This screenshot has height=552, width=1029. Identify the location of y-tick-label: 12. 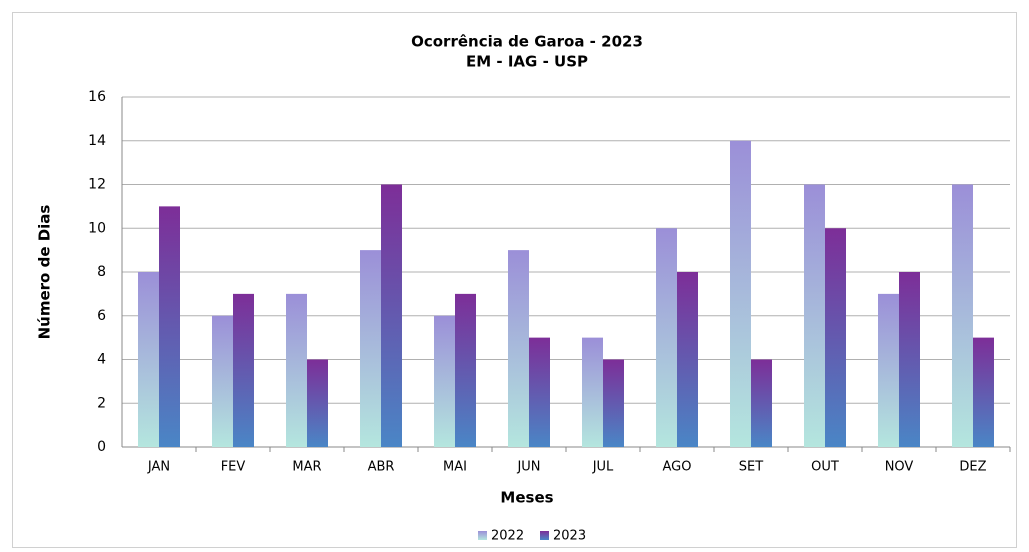
(97, 185).